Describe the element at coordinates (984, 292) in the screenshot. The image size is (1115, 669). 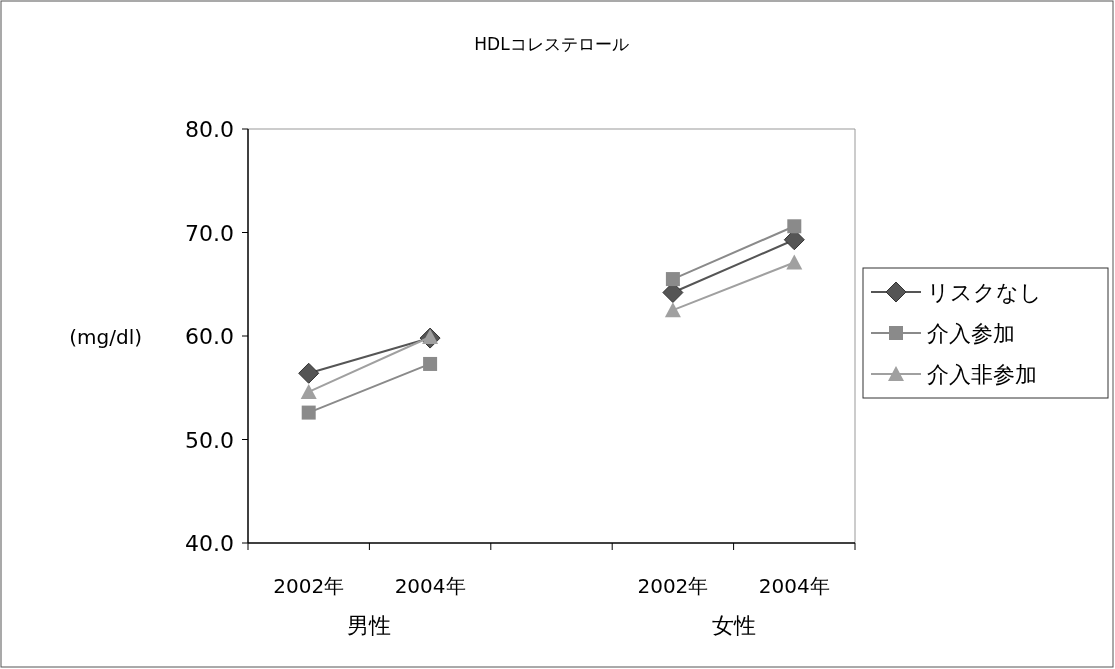
I see `legend-label: リスクなし` at that location.